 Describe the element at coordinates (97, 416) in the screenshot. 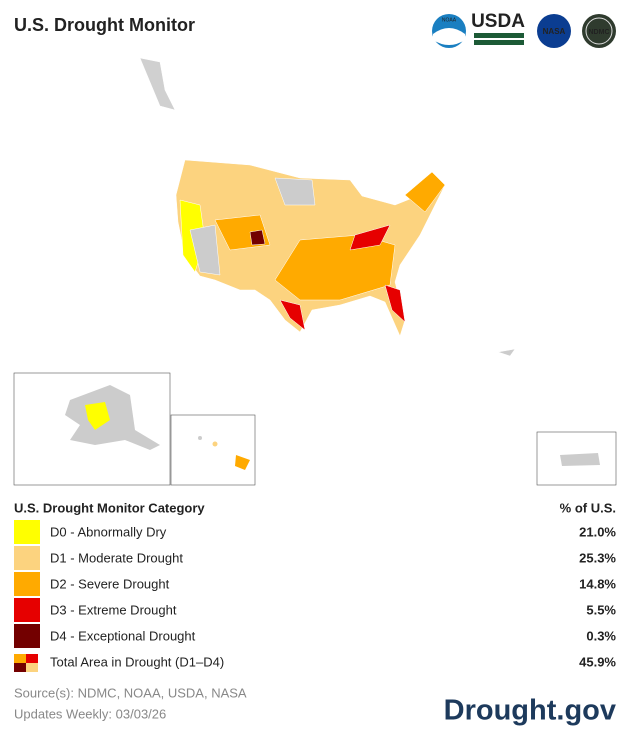

I see `alaska-d0` at that location.